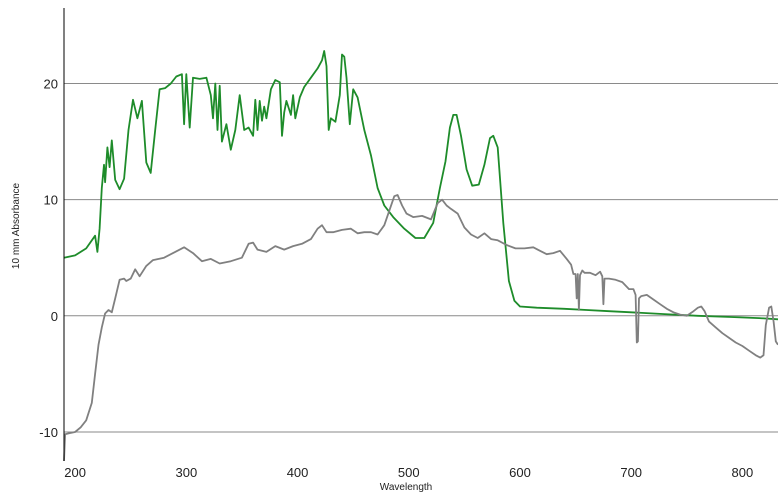 This screenshot has width=778, height=492. I want to click on y-tick-label: 20, so click(51, 84).